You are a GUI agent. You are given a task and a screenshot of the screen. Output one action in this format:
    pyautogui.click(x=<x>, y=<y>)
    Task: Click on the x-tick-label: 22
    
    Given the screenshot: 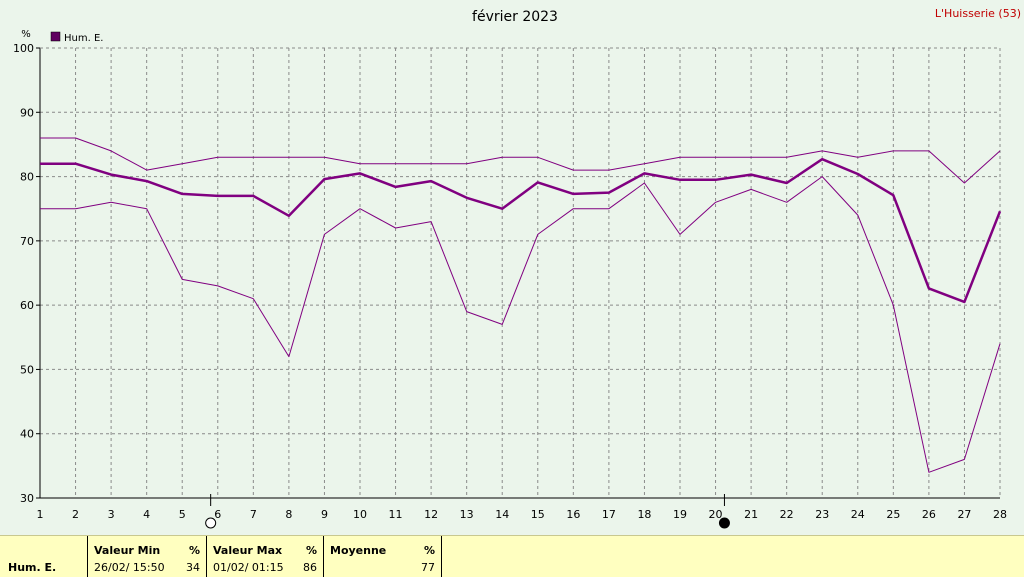 What is the action you would take?
    pyautogui.click(x=787, y=514)
    